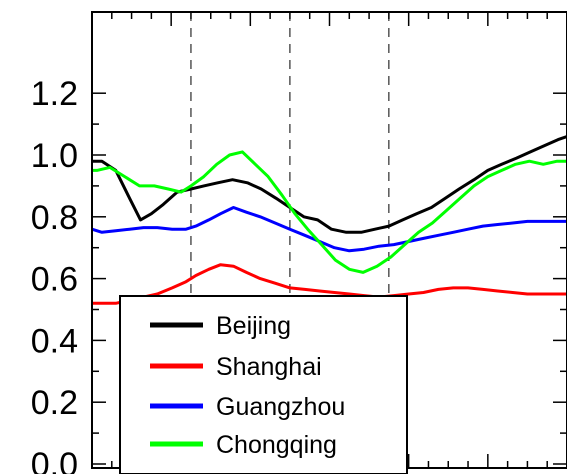 This screenshot has height=474, width=567. Describe the element at coordinates (253, 326) in the screenshot. I see `legend-label-beijing: Beijing` at that location.